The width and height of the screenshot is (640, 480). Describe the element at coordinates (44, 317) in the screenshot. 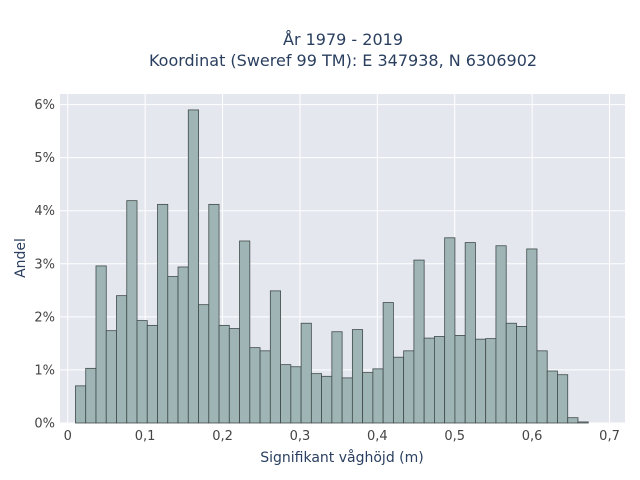

I see `y-tick-label: 2%` at that location.